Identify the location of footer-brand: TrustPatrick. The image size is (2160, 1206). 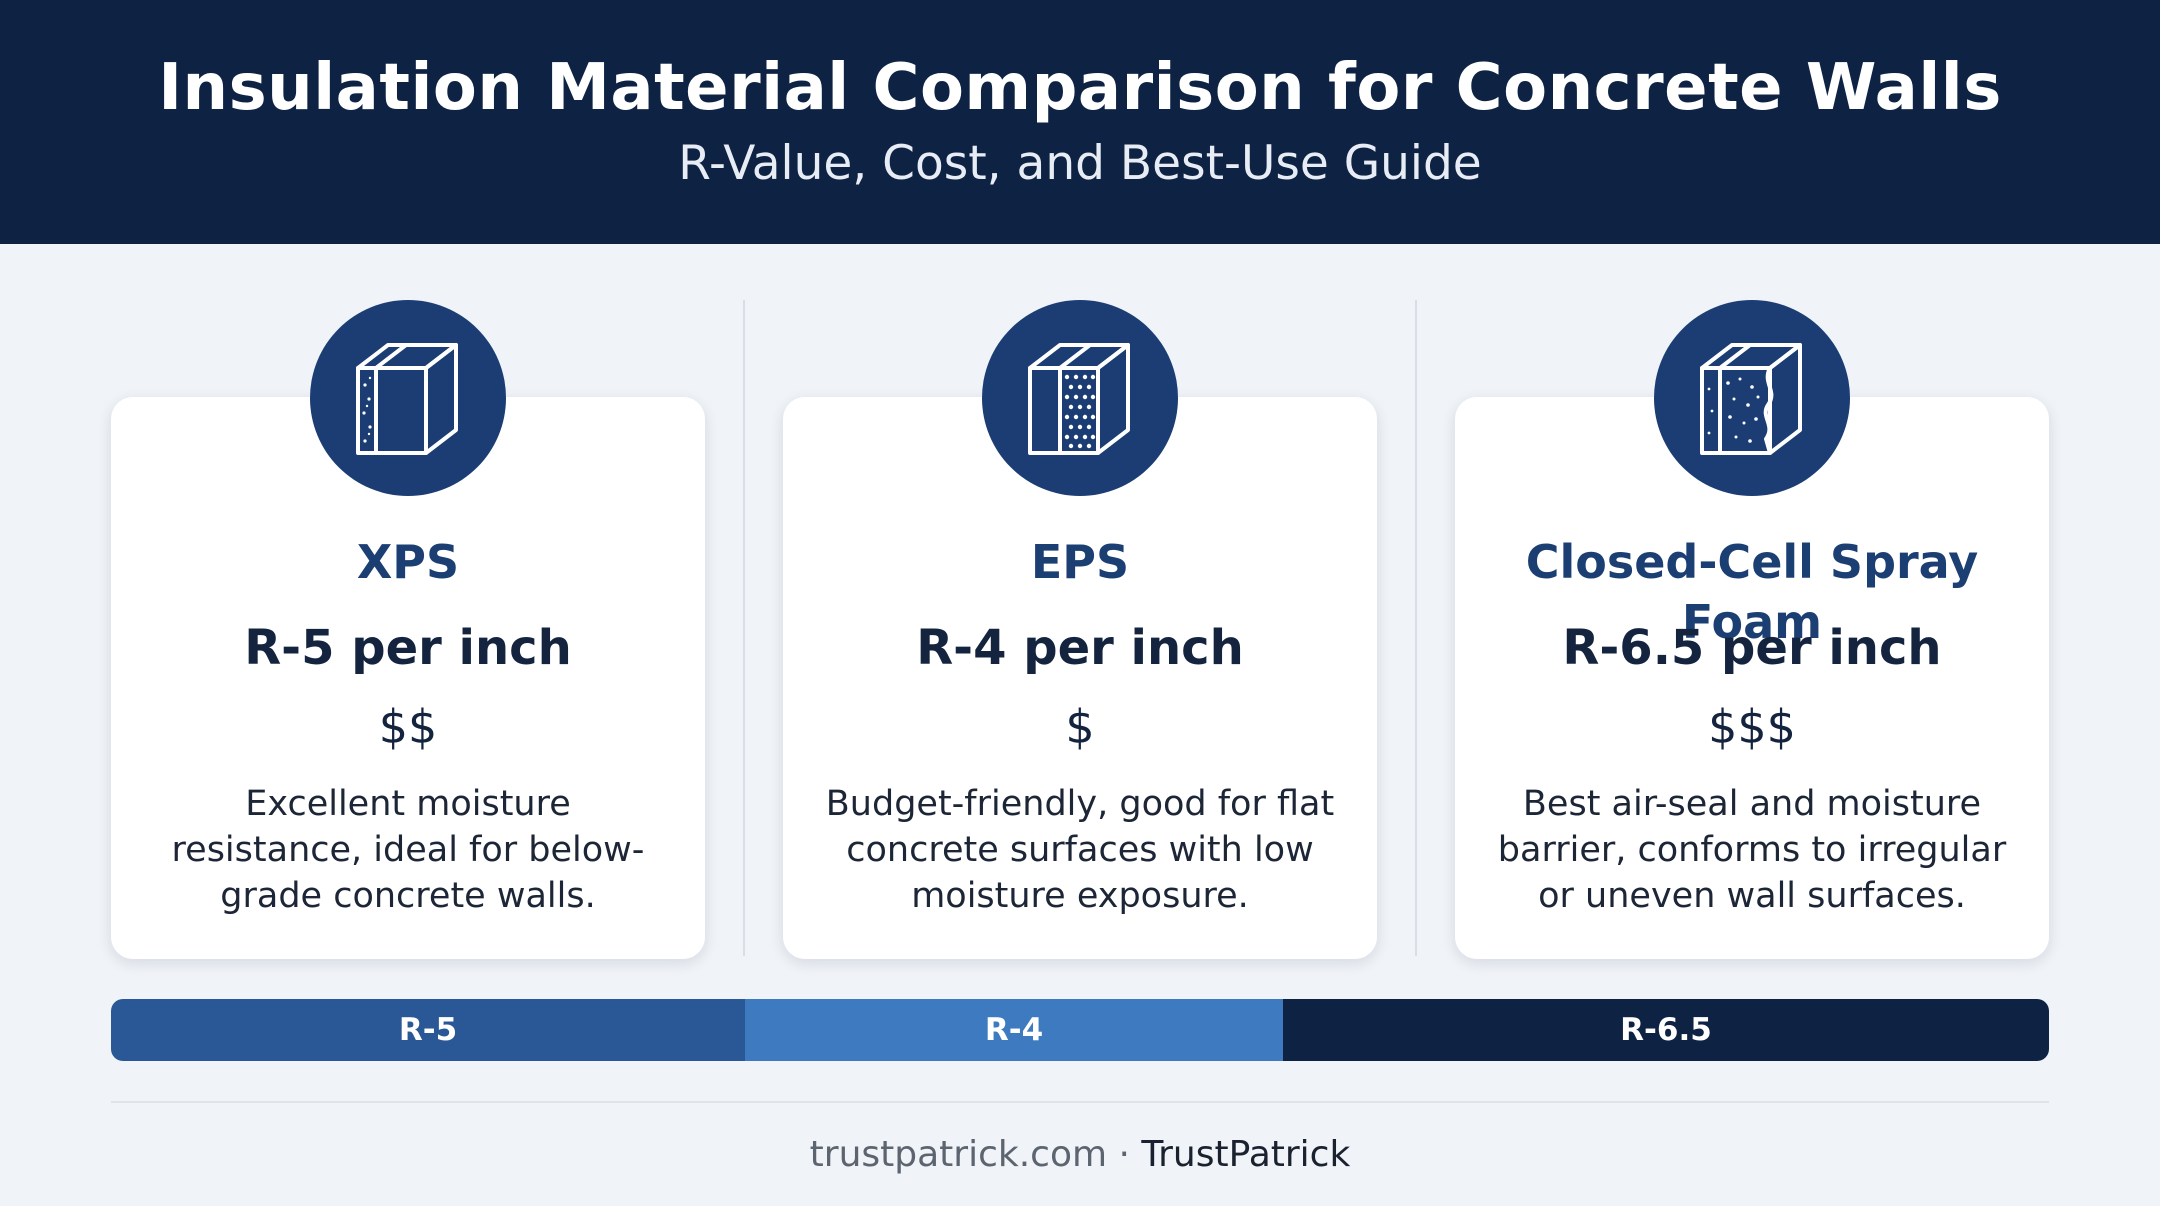
(1246, 1154).